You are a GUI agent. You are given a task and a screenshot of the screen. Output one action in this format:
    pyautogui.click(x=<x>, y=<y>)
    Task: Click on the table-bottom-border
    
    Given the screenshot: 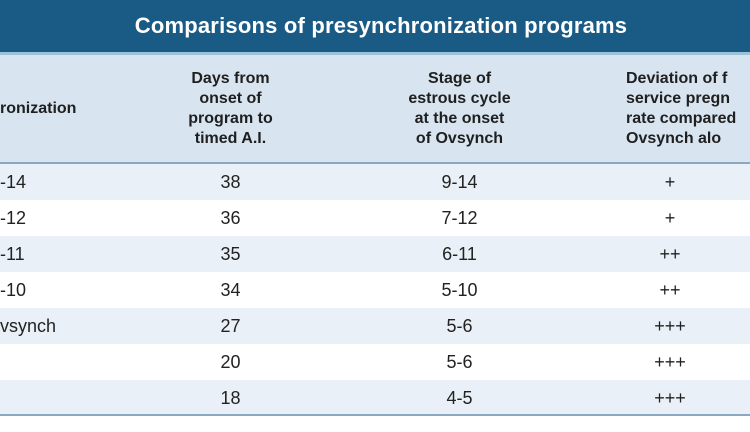 What is the action you would take?
    pyautogui.click(x=375, y=423)
    